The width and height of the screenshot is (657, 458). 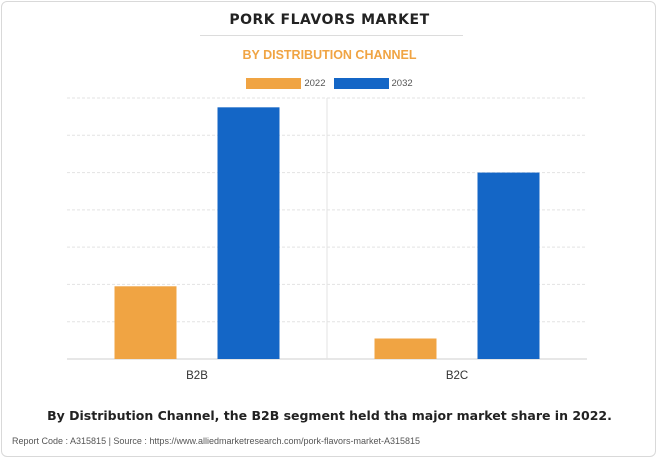 I want to click on chart-title: PORK FLAVORS MARKET, so click(x=329, y=20).